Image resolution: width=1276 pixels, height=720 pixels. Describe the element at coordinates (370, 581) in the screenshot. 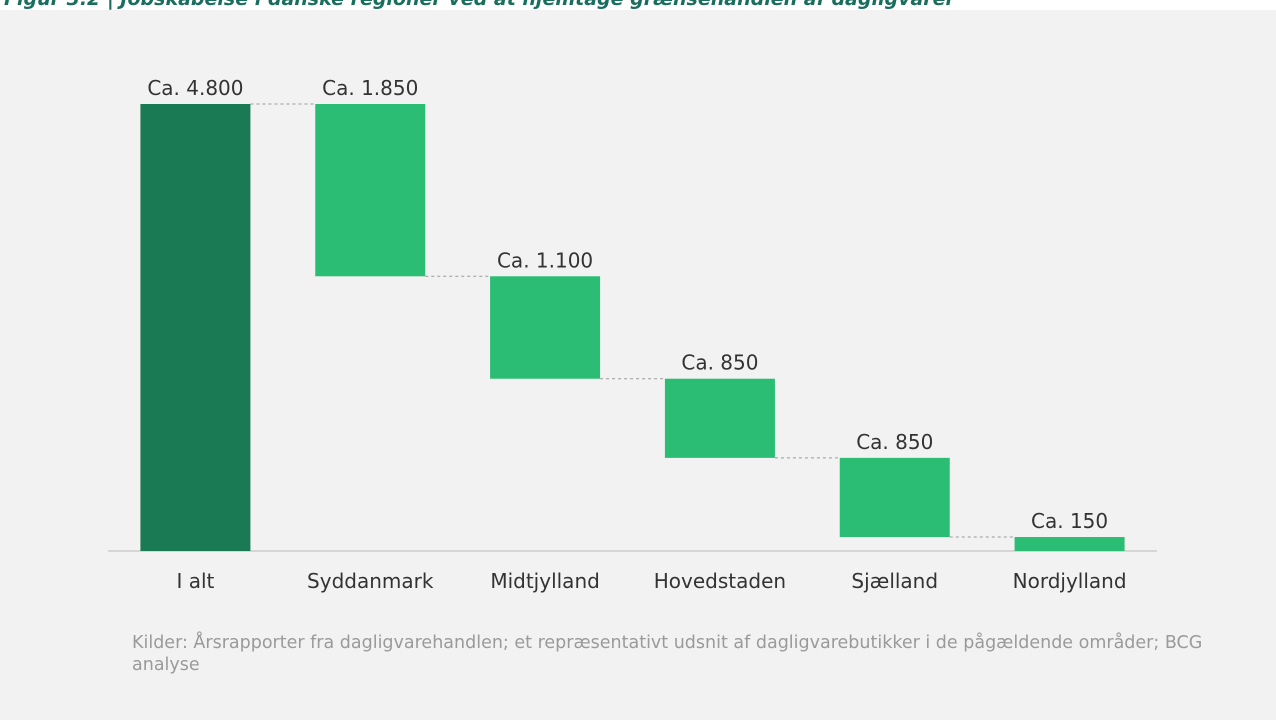

I see `x-tick-label: Syddanmark` at that location.